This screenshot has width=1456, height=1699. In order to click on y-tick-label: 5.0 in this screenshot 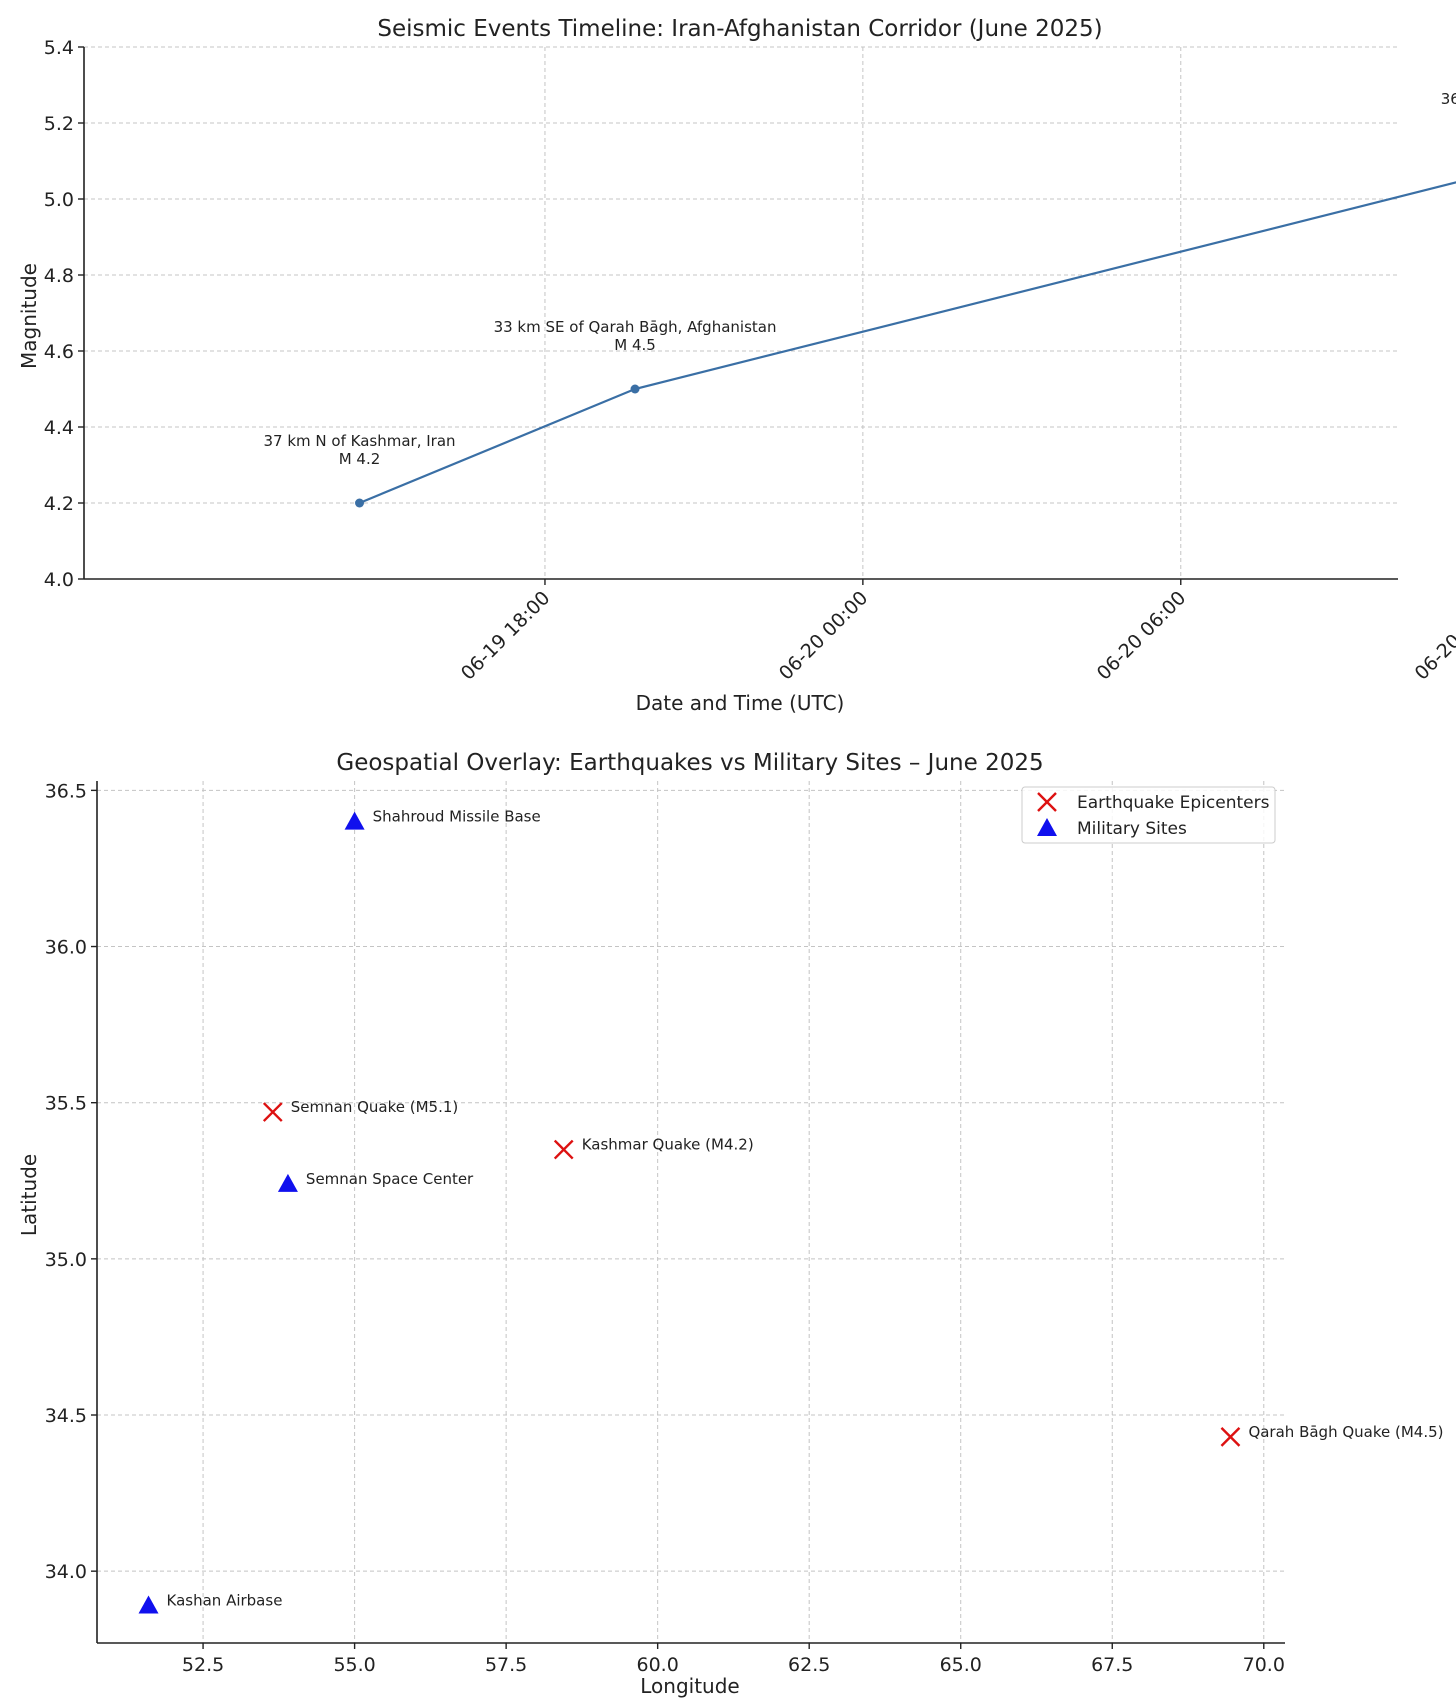, I will do `click(59, 200)`.